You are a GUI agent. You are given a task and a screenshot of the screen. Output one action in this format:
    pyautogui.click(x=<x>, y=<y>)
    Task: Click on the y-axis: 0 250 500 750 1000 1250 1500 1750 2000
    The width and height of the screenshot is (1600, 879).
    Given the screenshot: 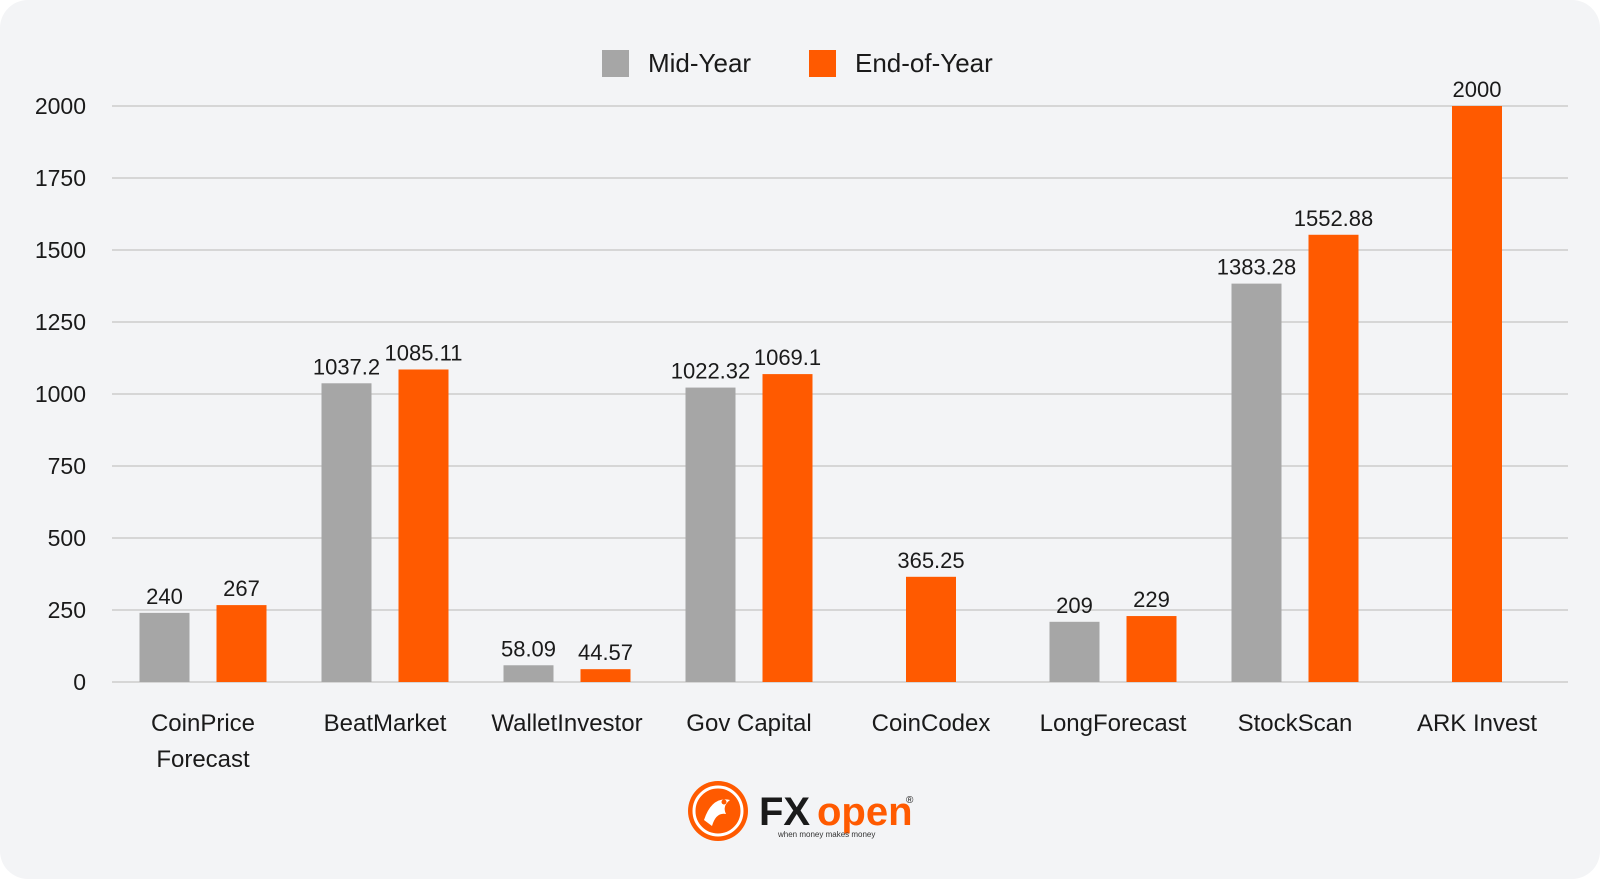 What is the action you would take?
    pyautogui.click(x=60, y=394)
    